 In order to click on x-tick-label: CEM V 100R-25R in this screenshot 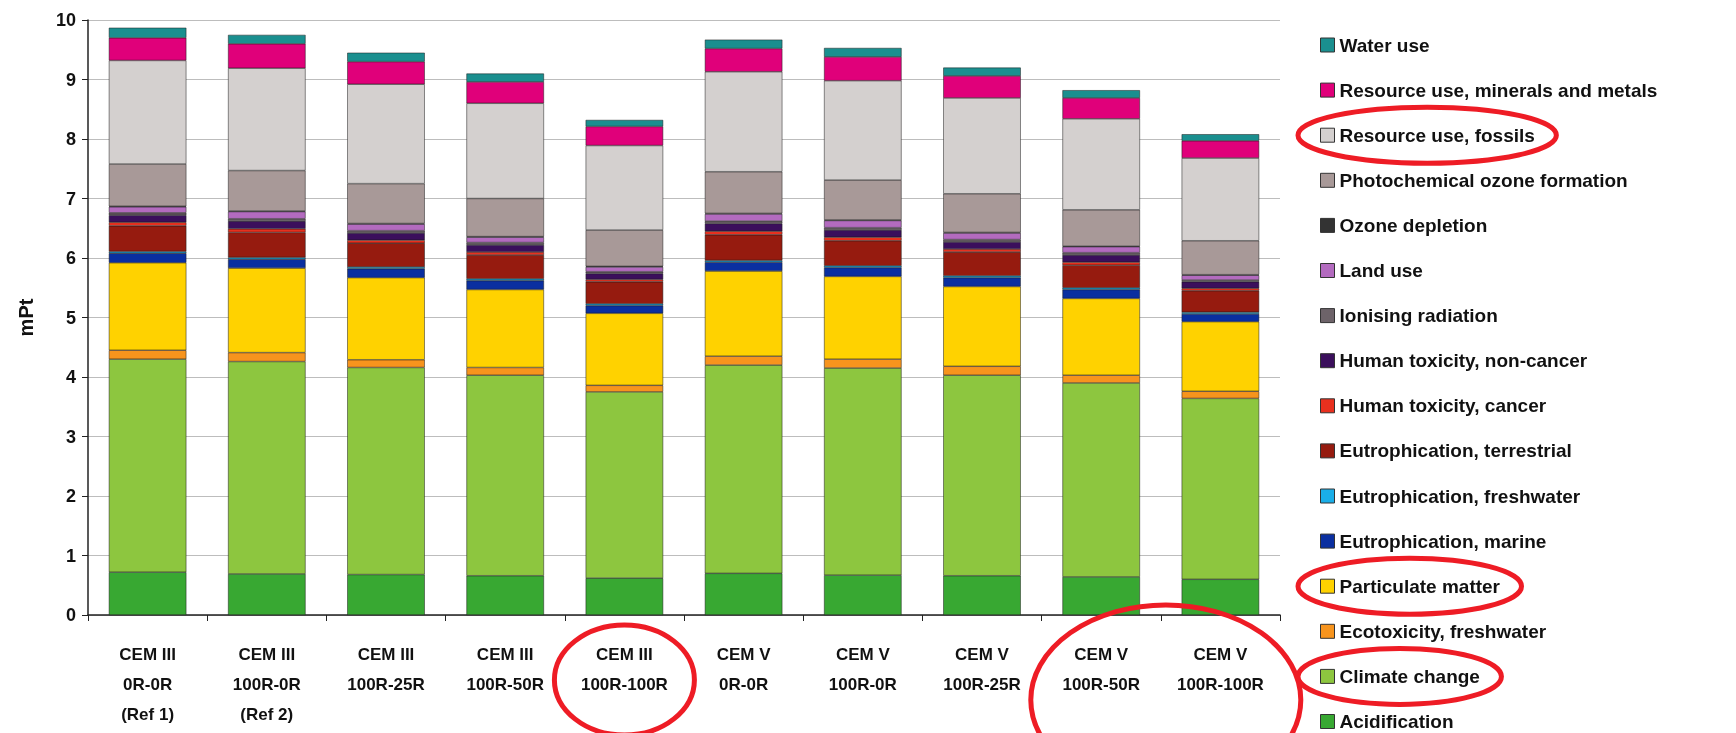, I will do `click(982, 669)`.